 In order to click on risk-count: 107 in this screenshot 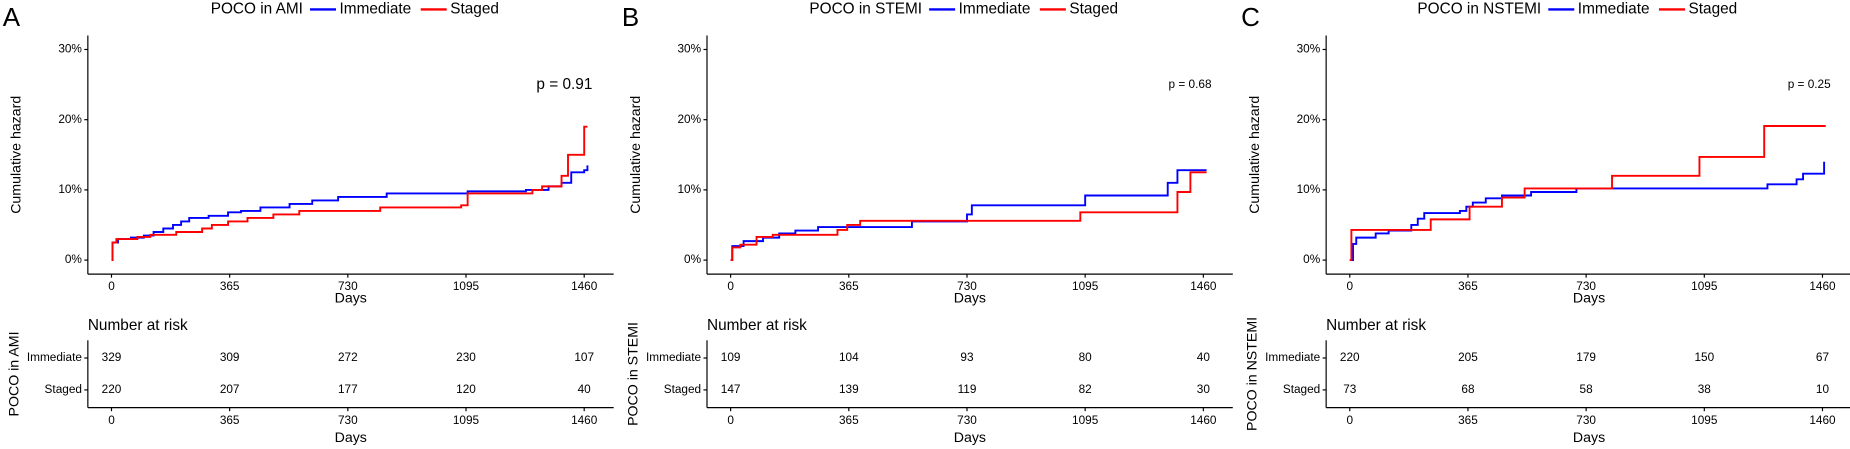, I will do `click(584, 357)`.